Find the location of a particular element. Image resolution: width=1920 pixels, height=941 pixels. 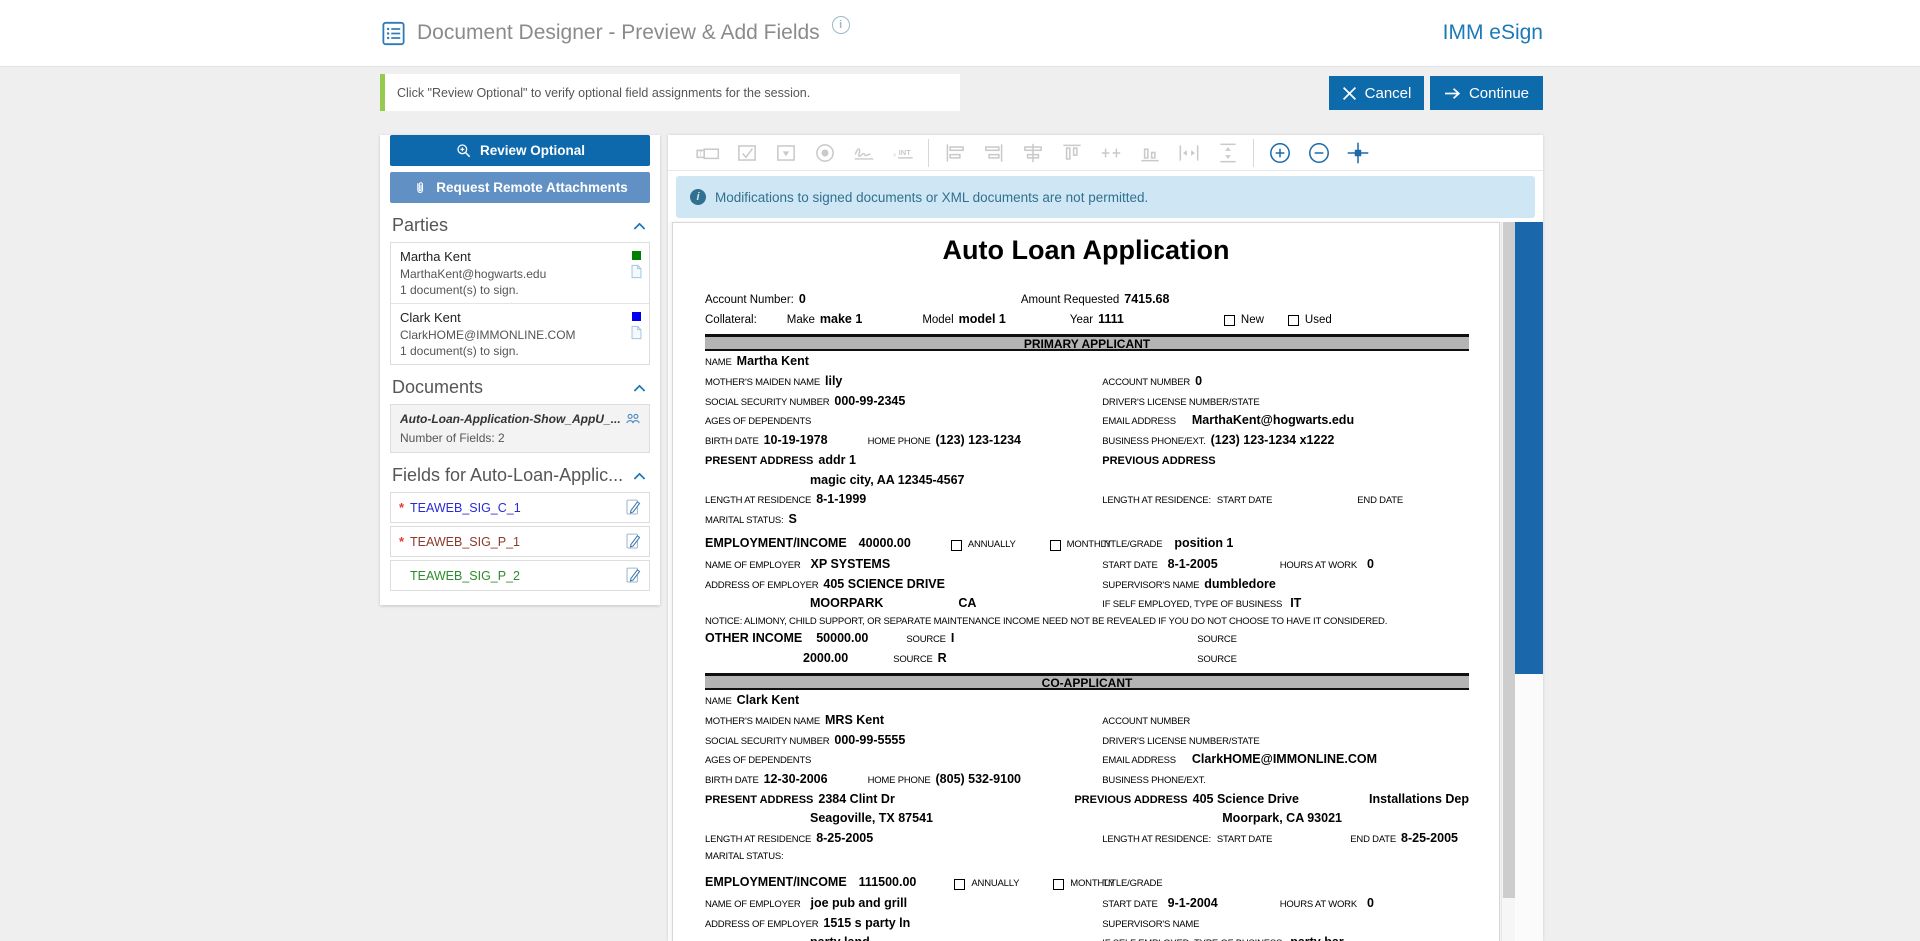

field-label: DRIVER'S LICENSE NUMBER/STATE is located at coordinates (1181, 402).